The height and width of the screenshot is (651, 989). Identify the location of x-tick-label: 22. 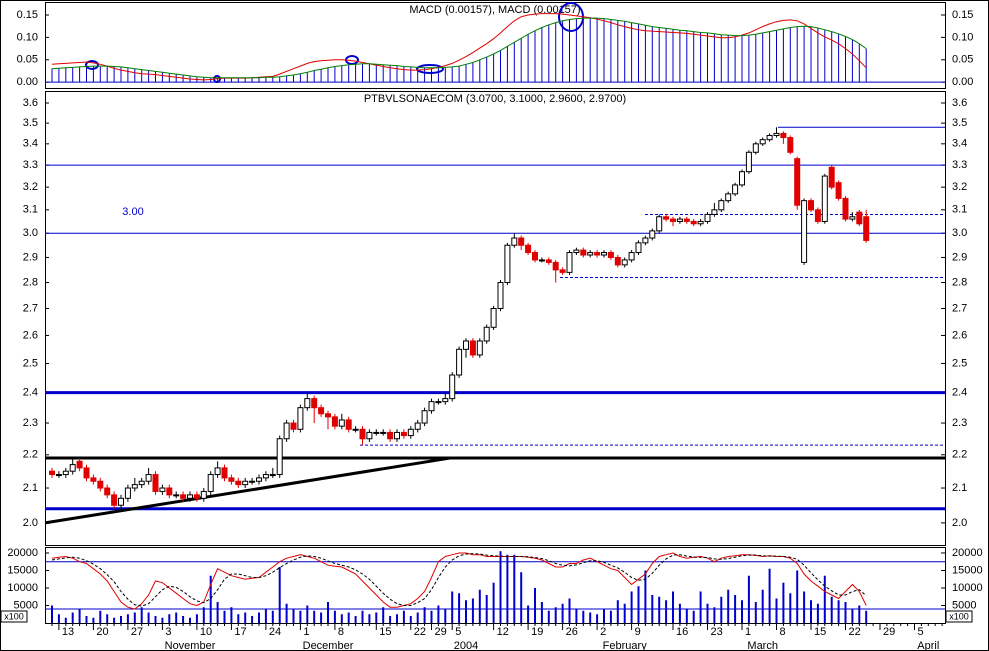
(855, 632).